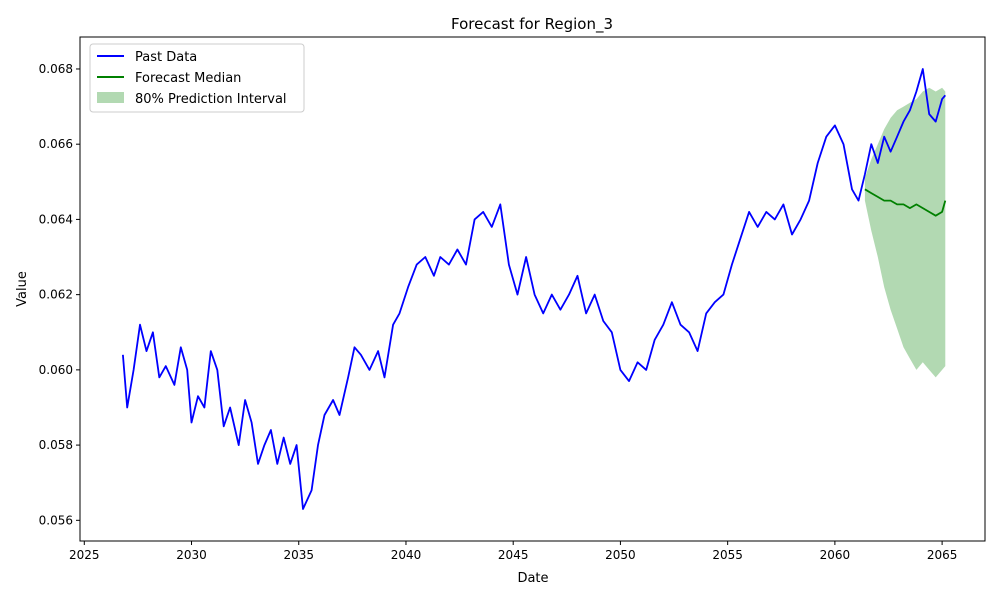 The height and width of the screenshot is (600, 1000). I want to click on x-tick-label: 2030, so click(191, 555).